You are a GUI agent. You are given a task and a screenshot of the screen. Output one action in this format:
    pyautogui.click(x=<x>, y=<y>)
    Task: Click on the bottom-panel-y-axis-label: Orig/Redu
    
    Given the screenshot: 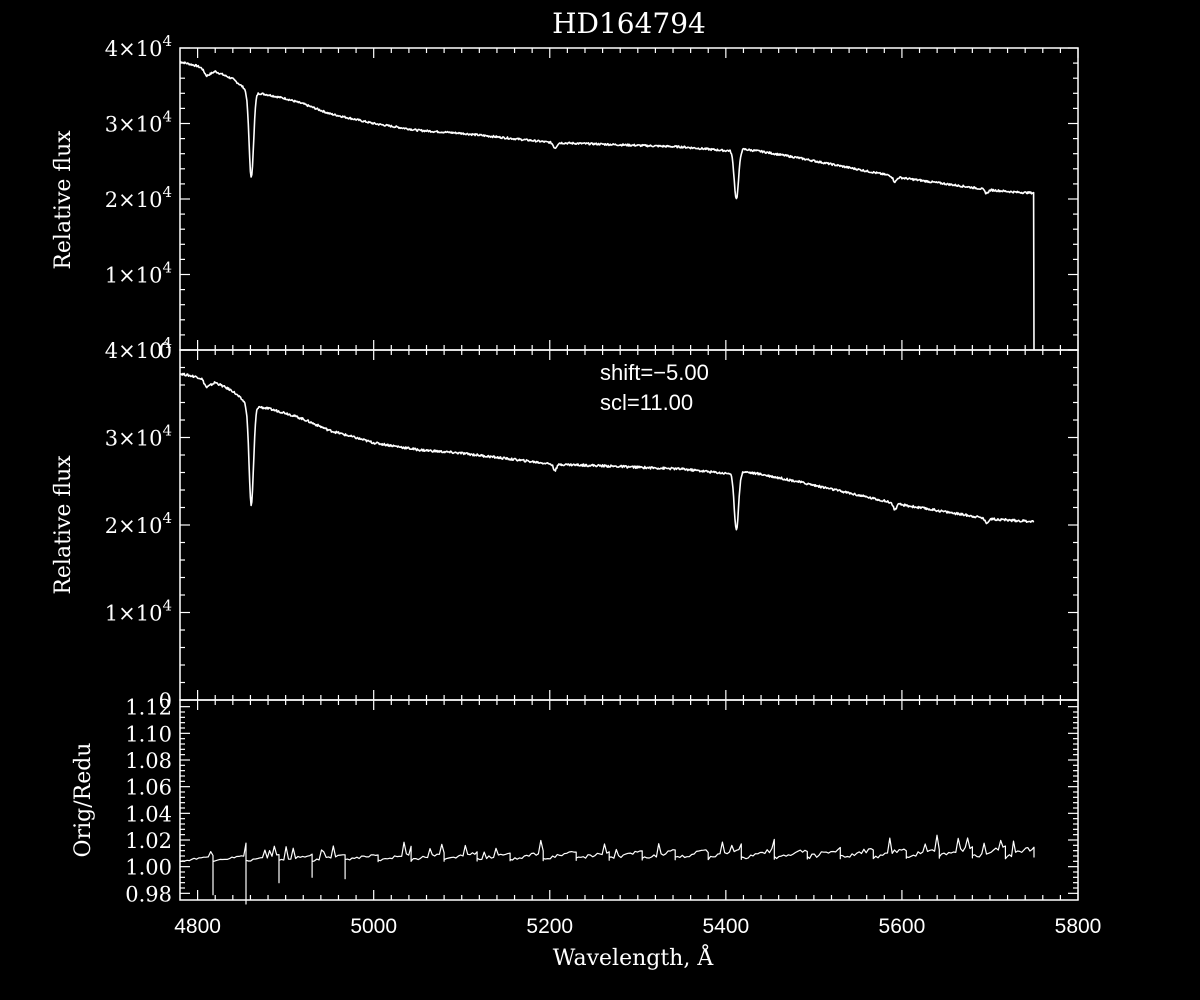 What is the action you would take?
    pyautogui.click(x=83, y=800)
    